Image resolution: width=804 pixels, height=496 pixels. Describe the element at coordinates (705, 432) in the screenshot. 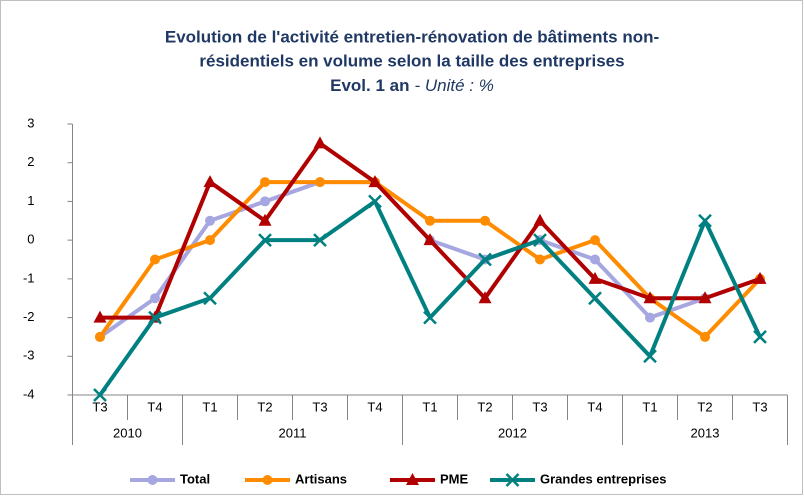

I see `group-label: 2013` at that location.